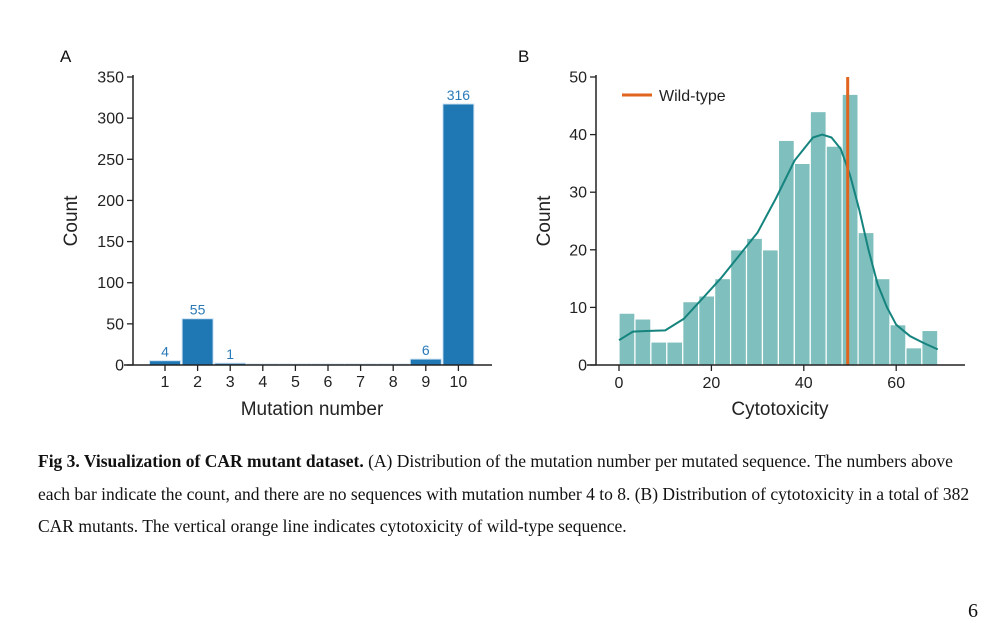  Describe the element at coordinates (393, 382) in the screenshot. I see `x-tick-label: 8` at that location.